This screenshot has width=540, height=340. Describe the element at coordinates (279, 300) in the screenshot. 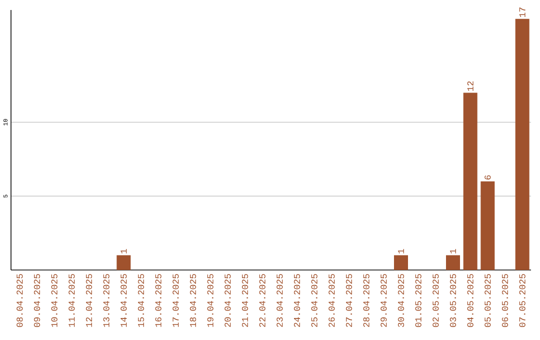

I see `x-tick-label: 23.04.2025` at that location.